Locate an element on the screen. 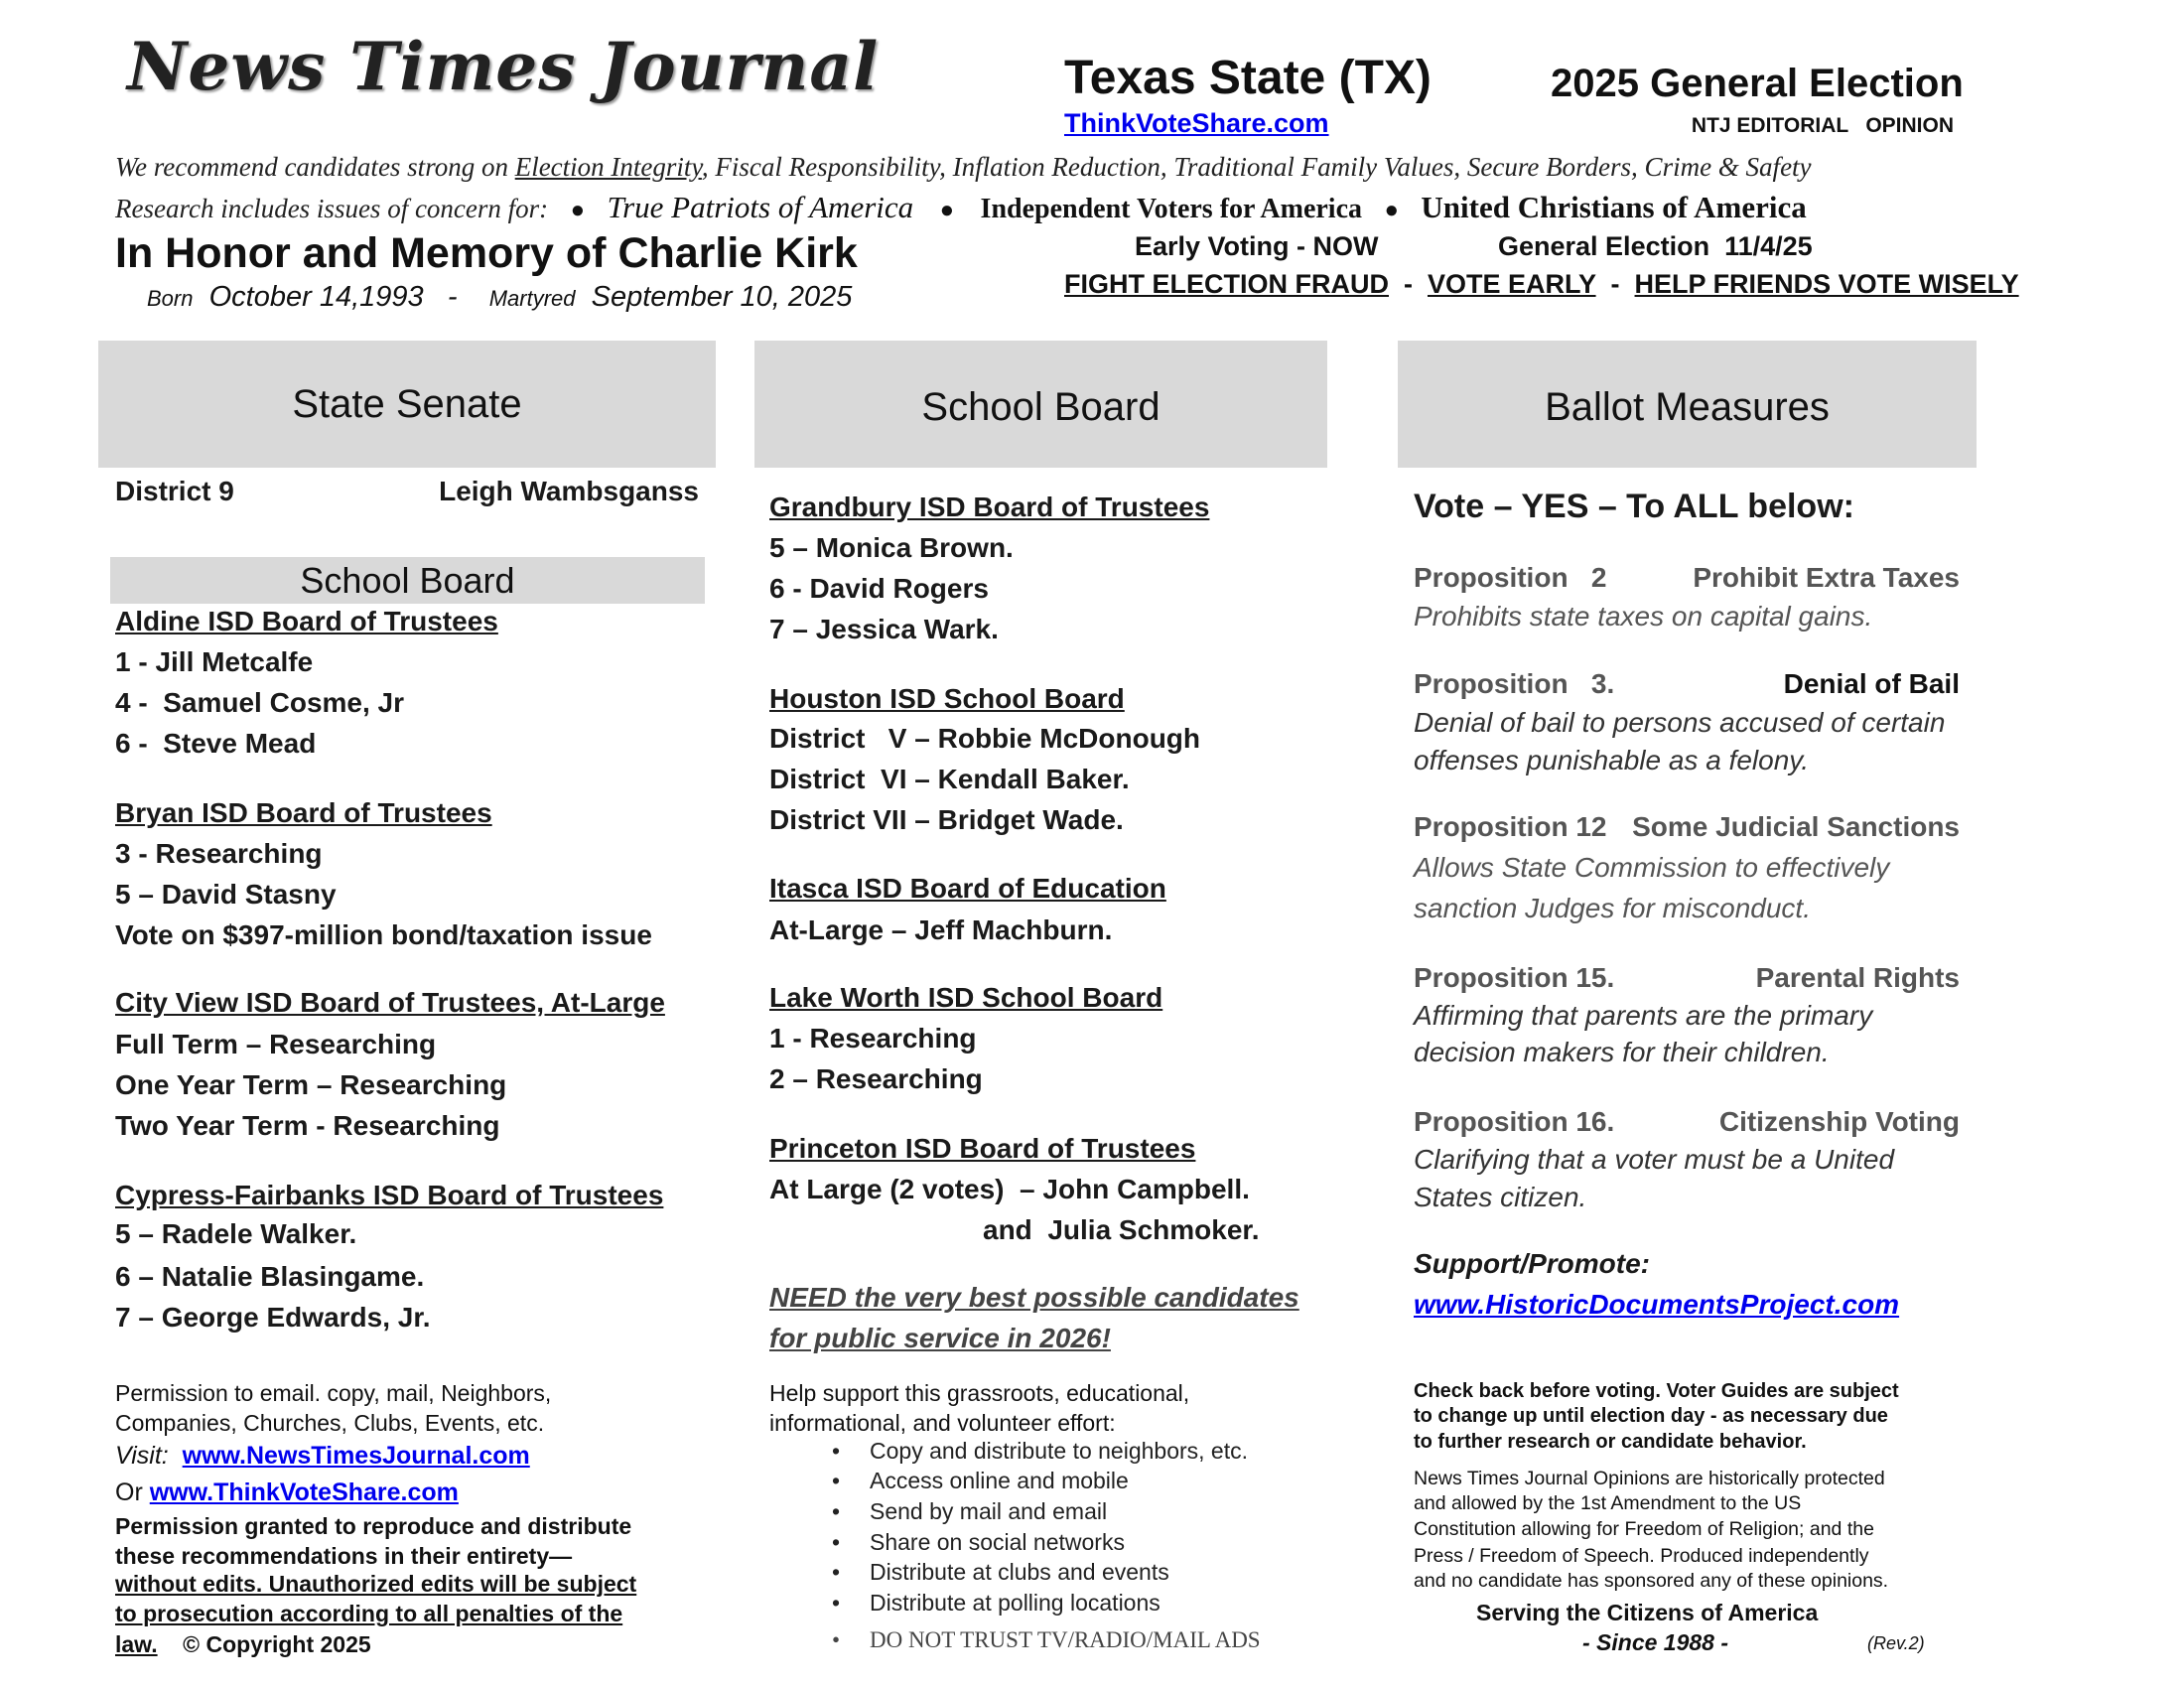  proposition-number: Proposition 3. is located at coordinates (1514, 683).